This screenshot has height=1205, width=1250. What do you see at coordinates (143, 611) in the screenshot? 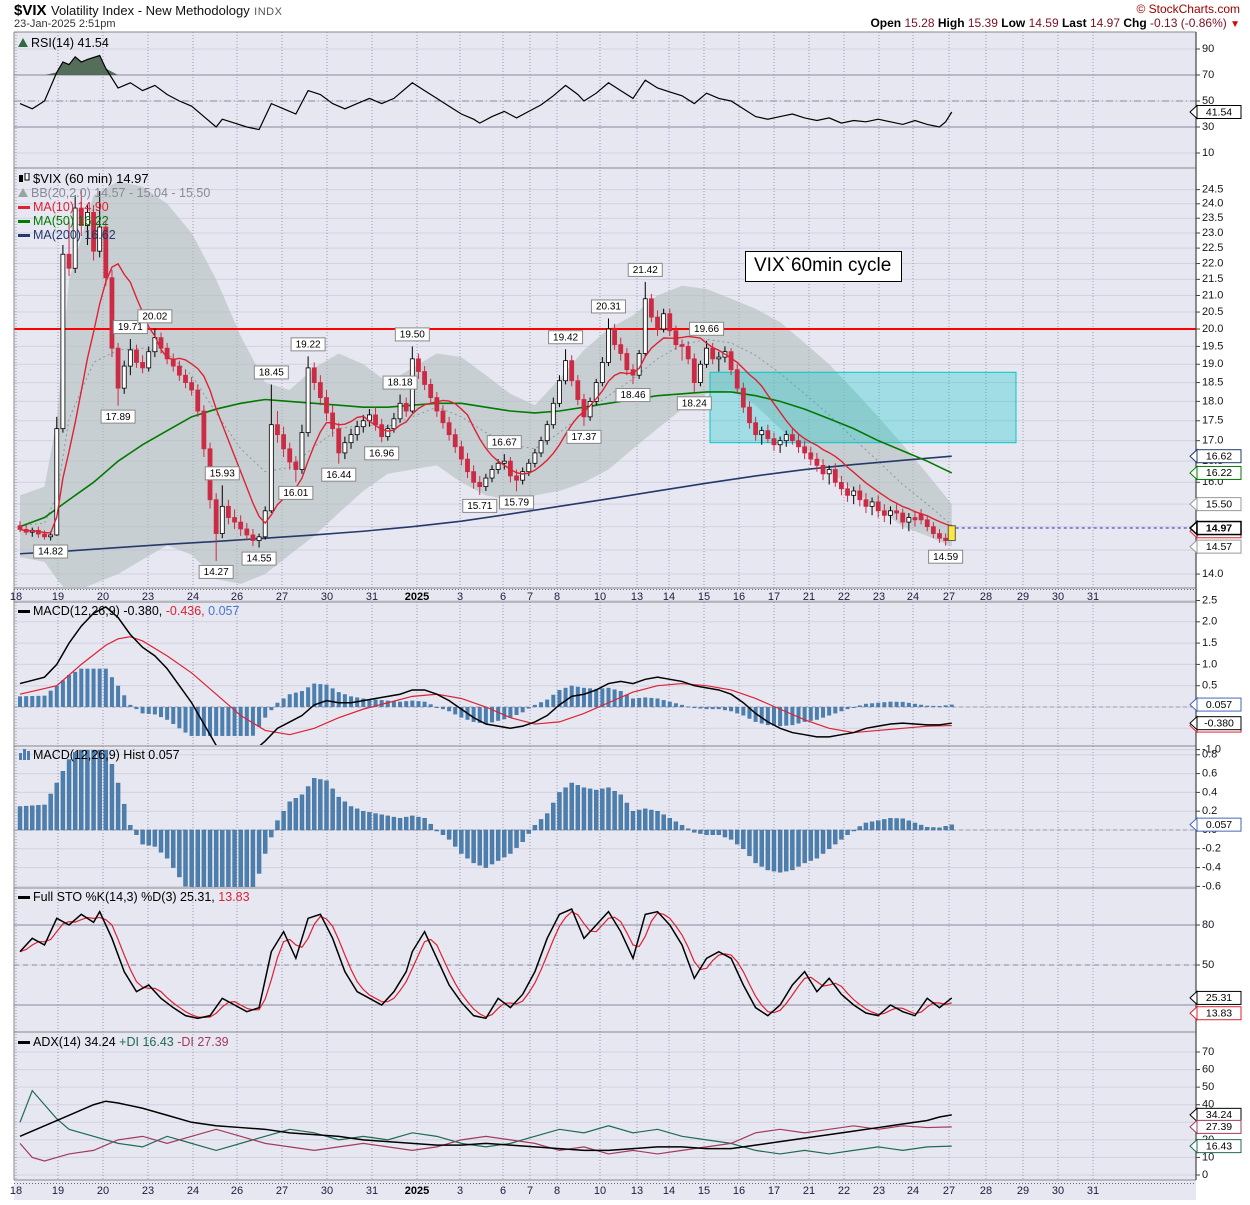
I see `macd-value: -0.380,` at bounding box center [143, 611].